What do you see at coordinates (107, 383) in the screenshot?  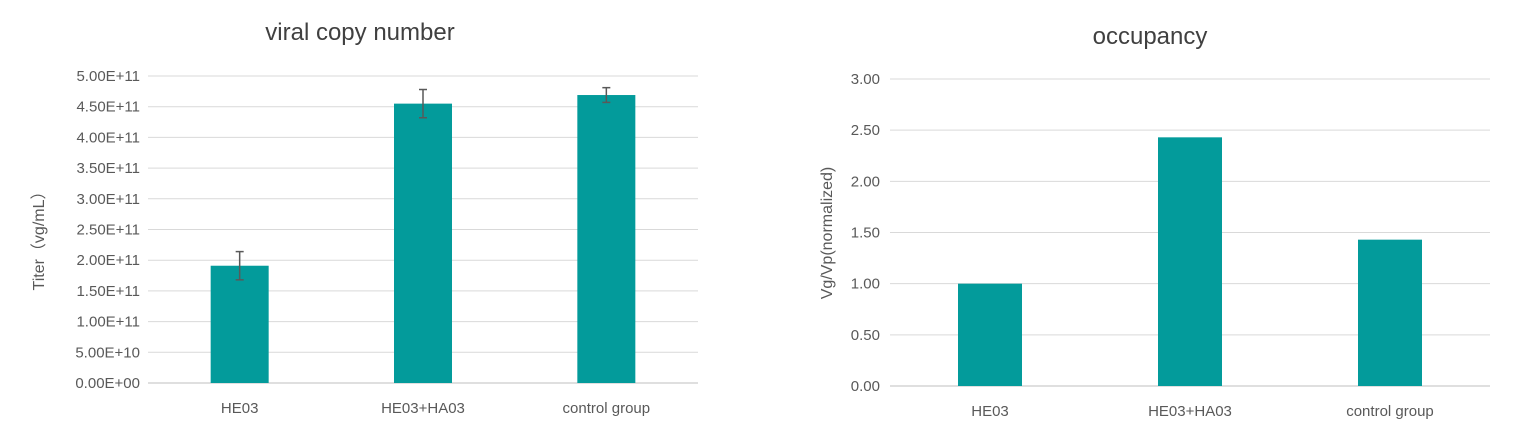 I see `y-tick-label: 0.00E+00` at bounding box center [107, 383].